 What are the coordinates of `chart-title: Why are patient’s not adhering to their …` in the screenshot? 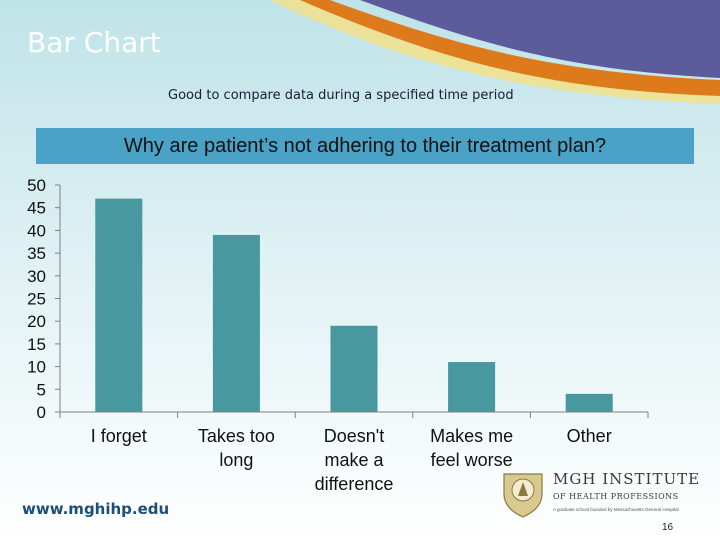 It's located at (365, 145).